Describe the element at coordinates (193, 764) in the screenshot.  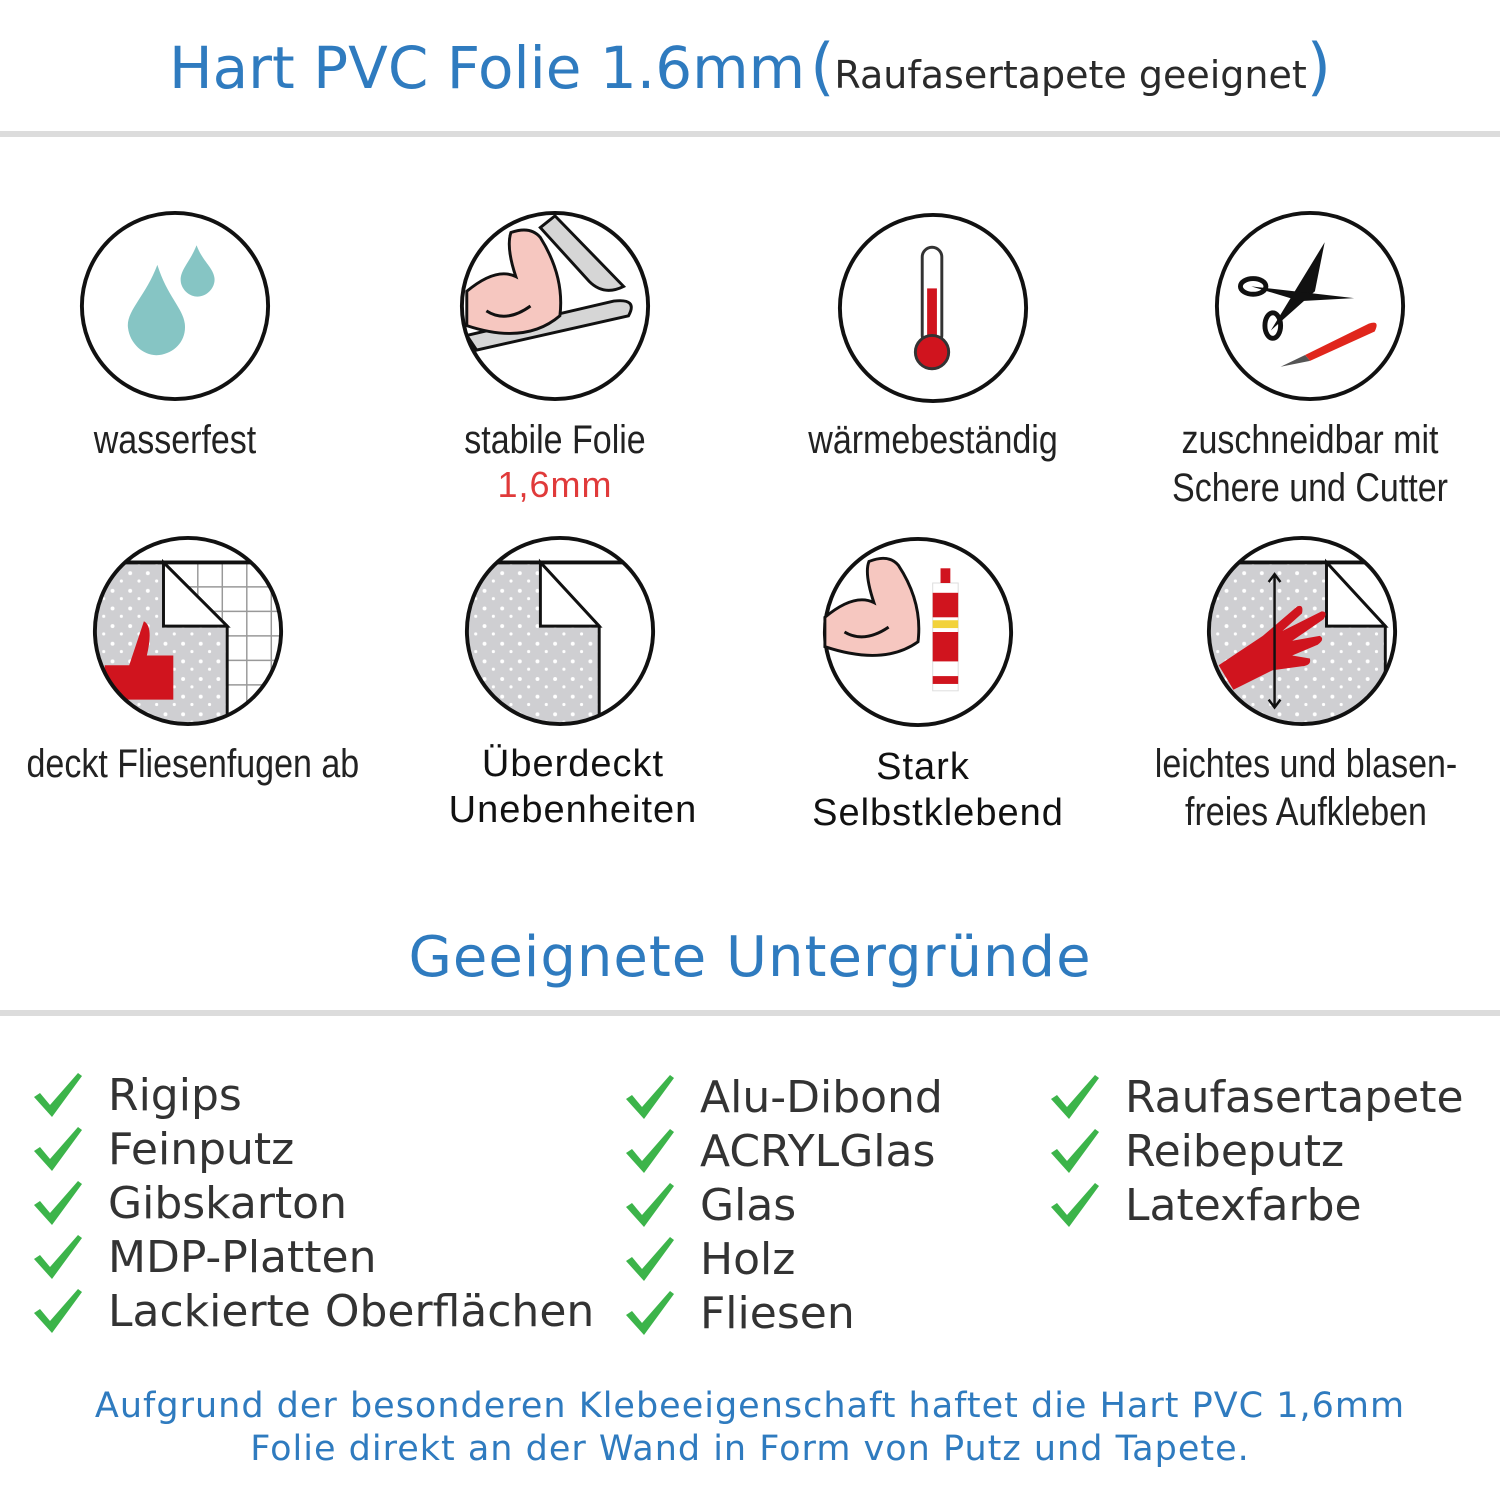
I see `feature-tile-joints: deckt Fliesenfugen ab` at that location.